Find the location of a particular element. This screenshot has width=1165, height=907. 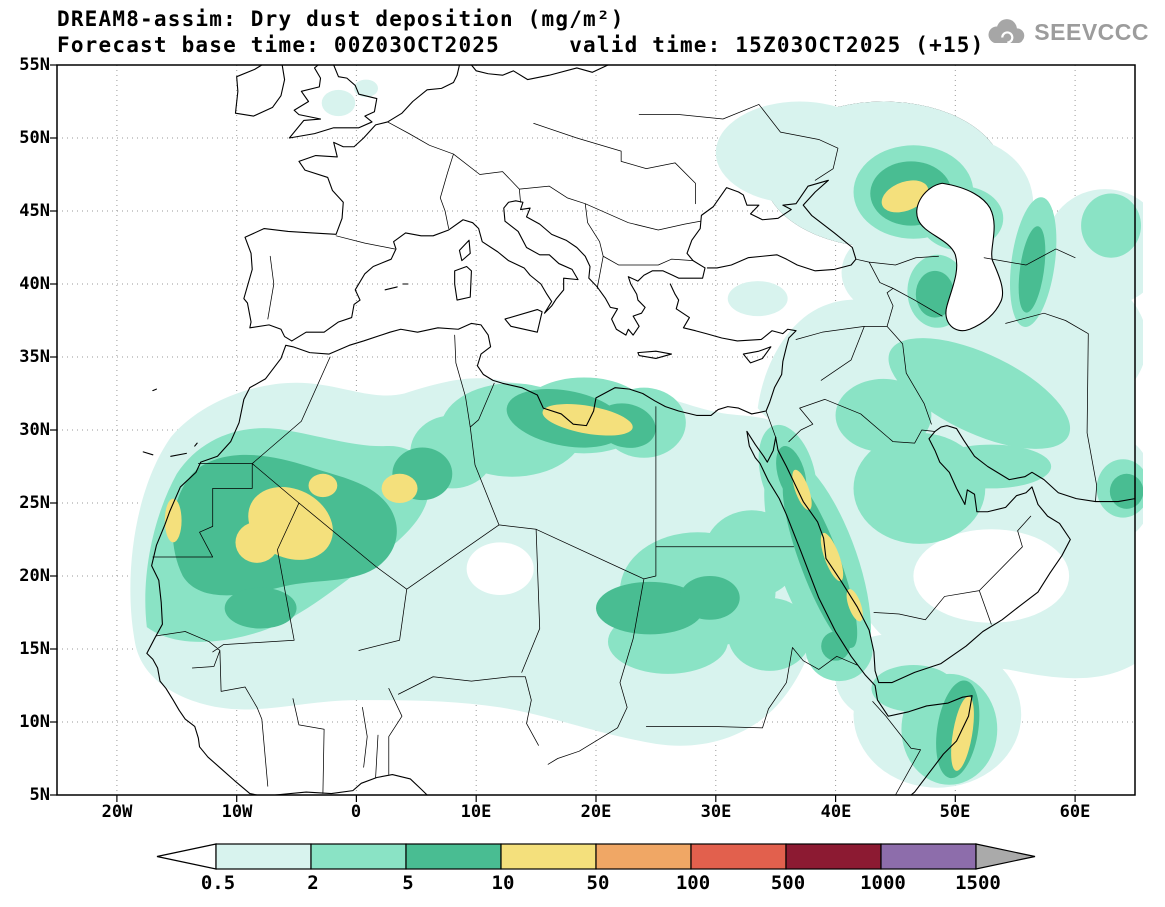

coastline-gulf-of-guinea is located at coordinates (351, 785).